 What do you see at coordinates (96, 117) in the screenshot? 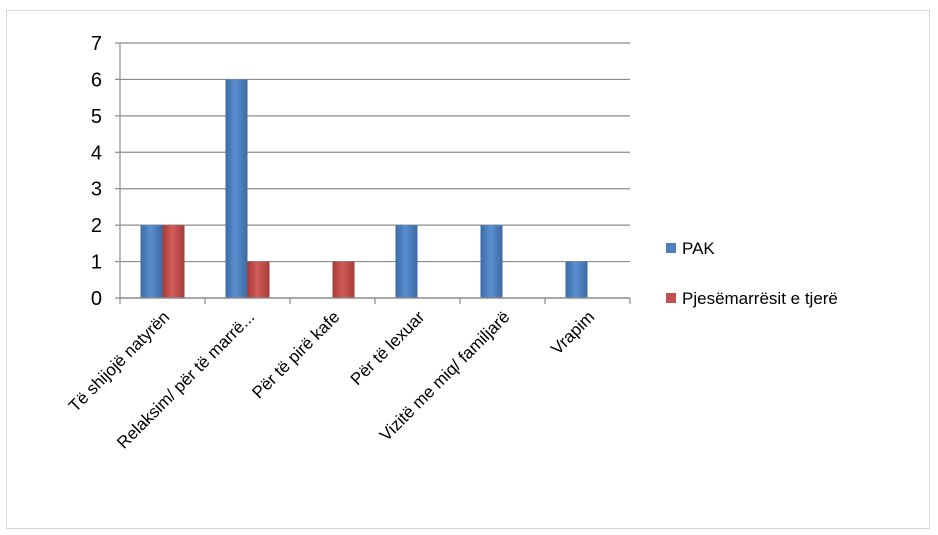
I see `y-tick-label: 5` at bounding box center [96, 117].